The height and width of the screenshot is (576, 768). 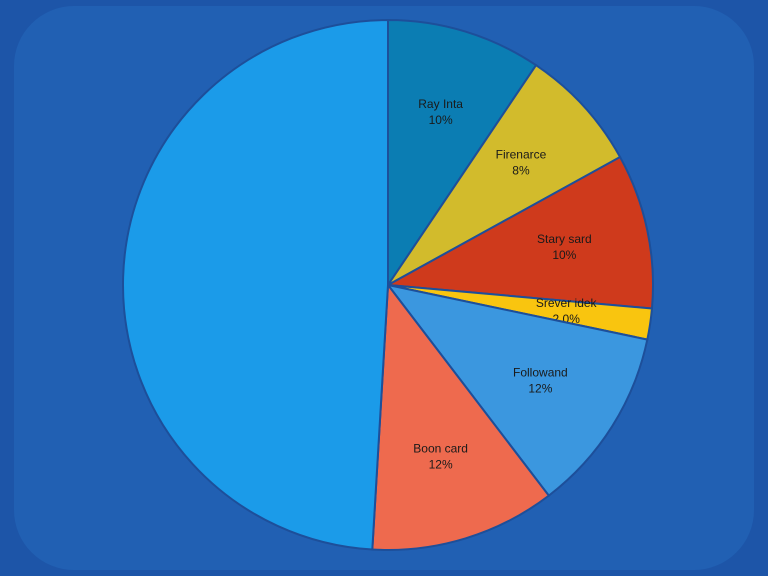 I want to click on slice-label: Boon card, so click(x=440, y=449).